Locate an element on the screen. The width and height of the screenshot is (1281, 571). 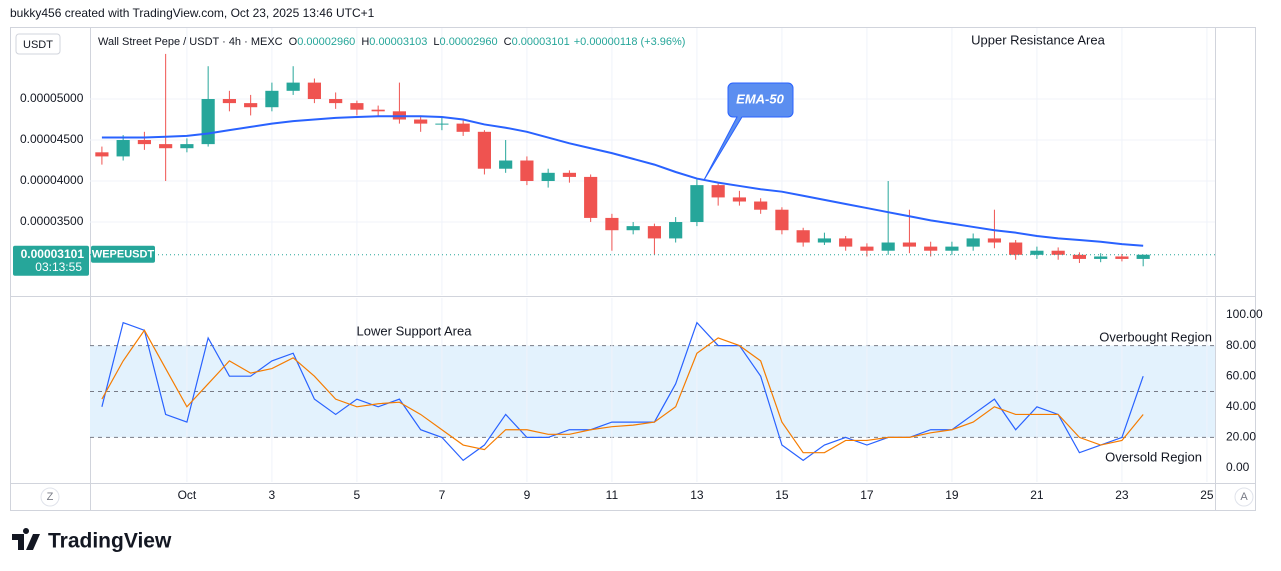
last-price-box is located at coordinates (51, 260).